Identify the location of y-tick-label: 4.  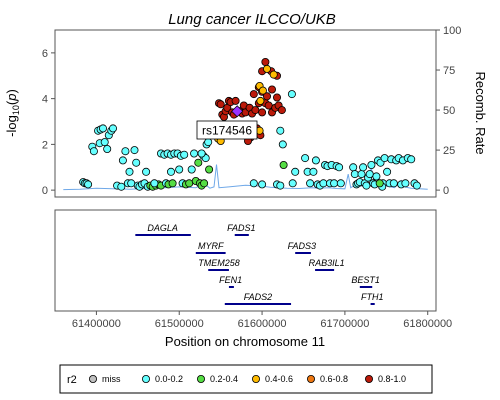
(45, 100).